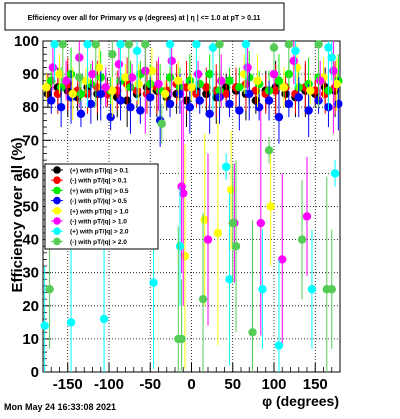 This screenshot has width=400, height=419. I want to click on y-tick-label: 80, so click(30, 107).